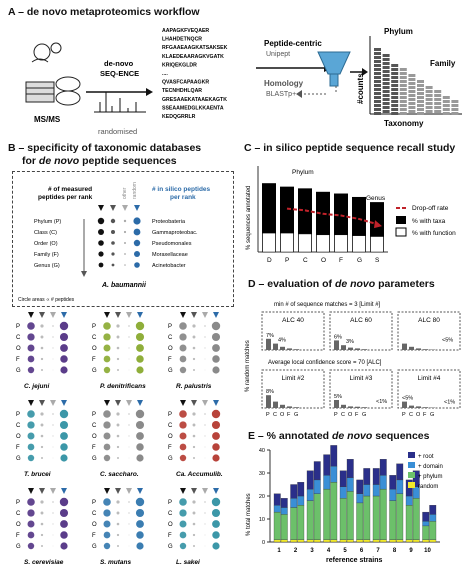 The width and height of the screenshot is (474, 568). What do you see at coordinates (339, 436) in the screenshot?
I see `panel-e-title: E – % annotated de novo sequences` at bounding box center [339, 436].